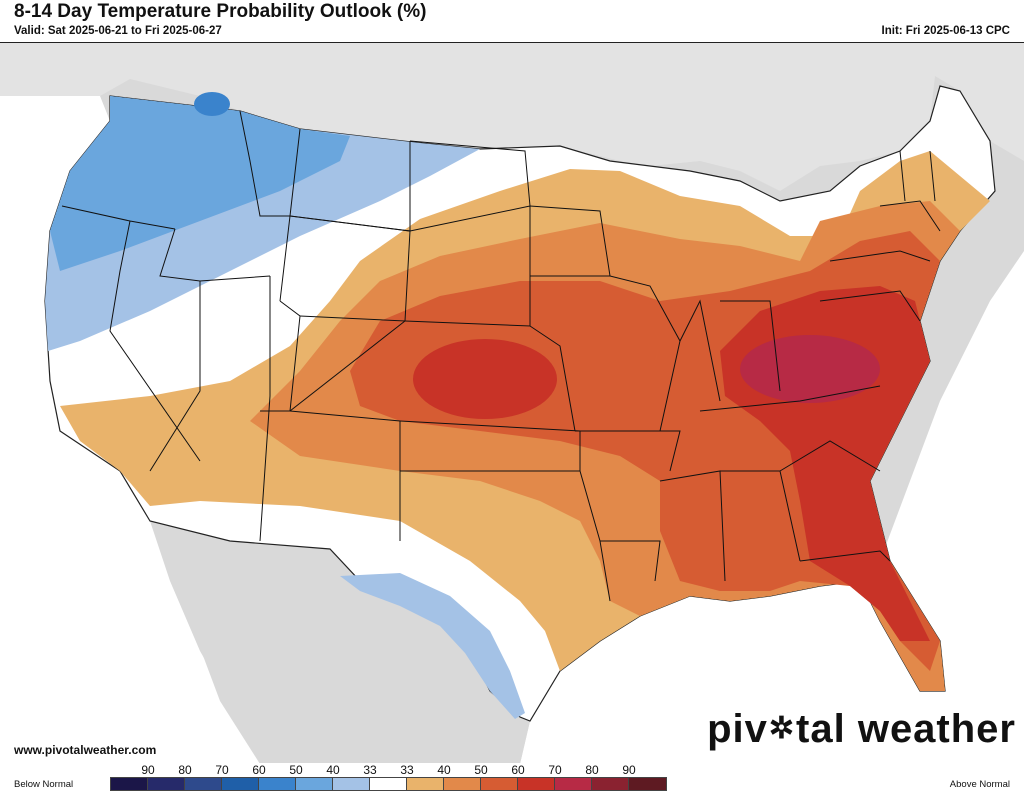 This screenshot has height=791, width=1024. I want to click on pivotal-weather-logo: piv✲tal weather, so click(861, 729).